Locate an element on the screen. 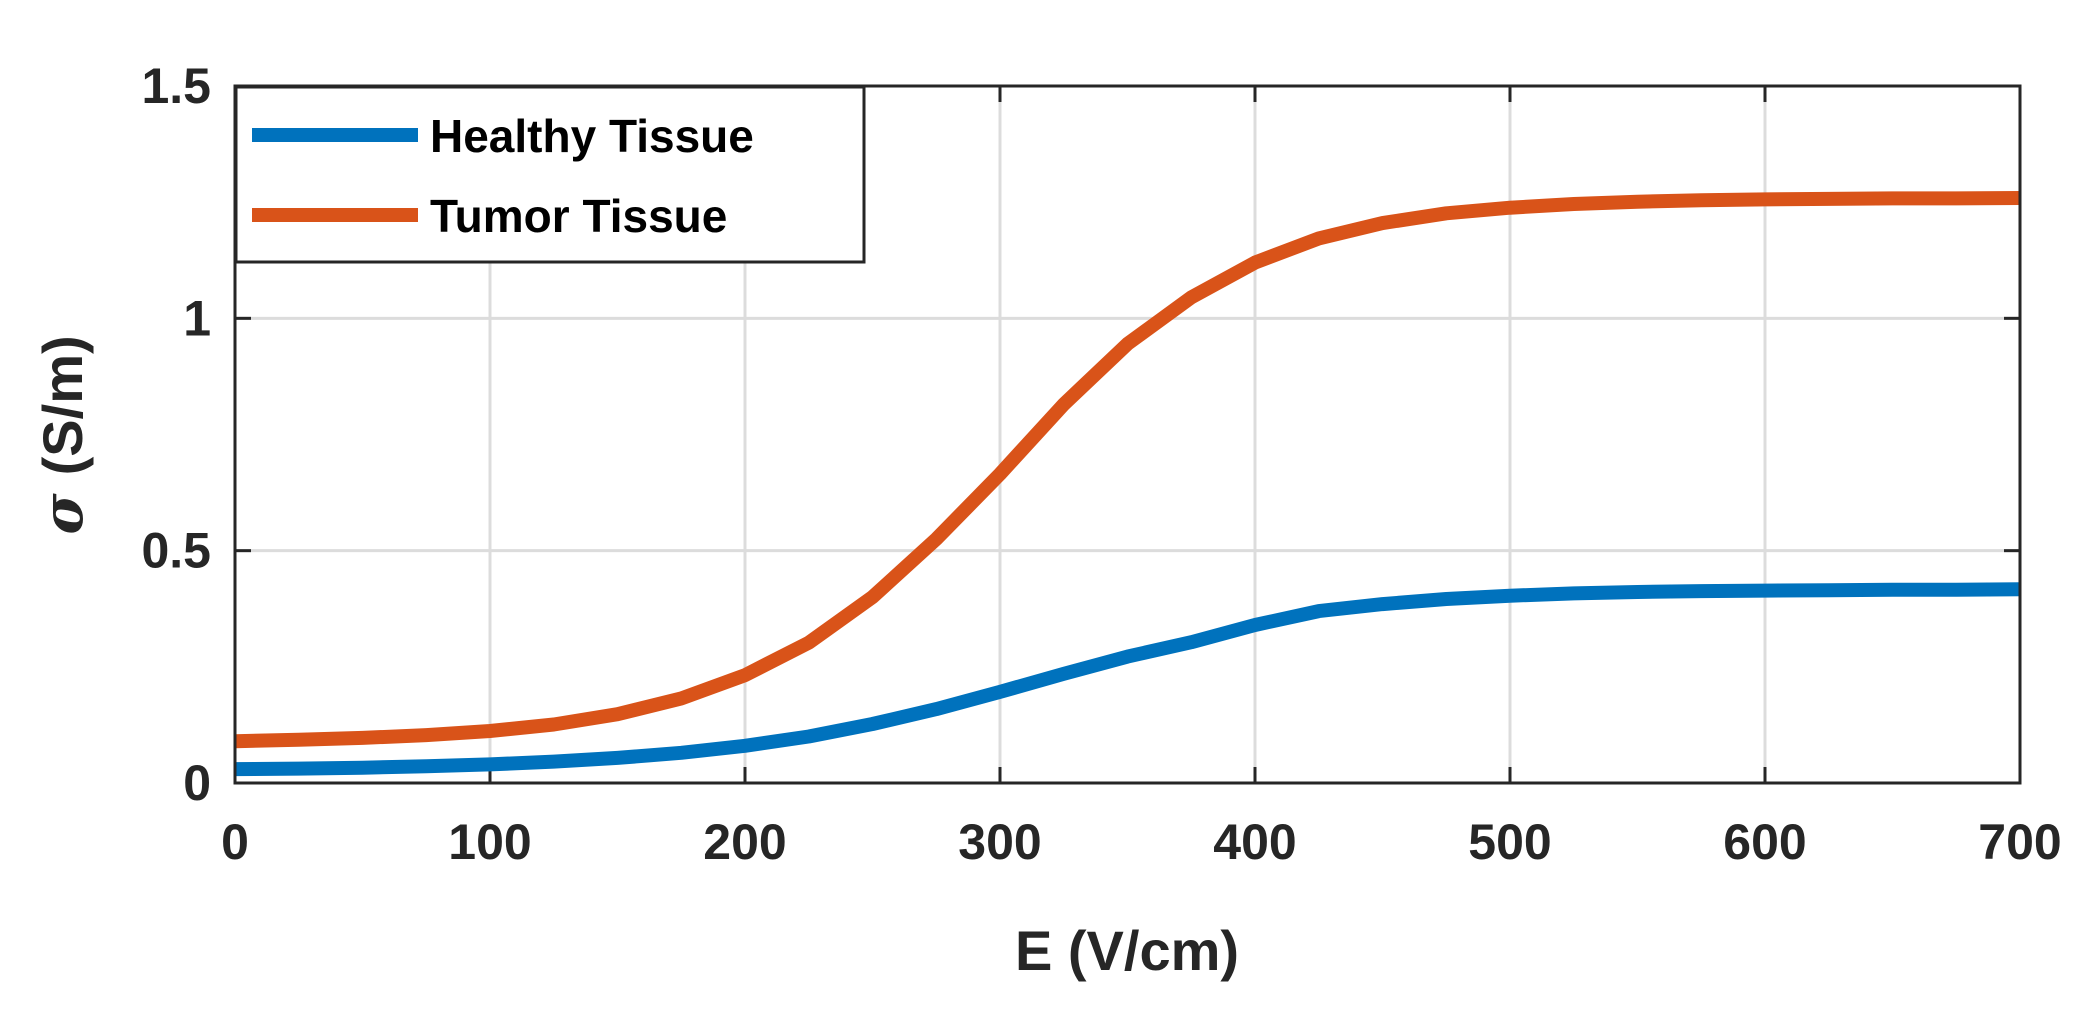 Image resolution: width=2095 pixels, height=1026 pixels. y-tick-label: 0 is located at coordinates (197, 783).